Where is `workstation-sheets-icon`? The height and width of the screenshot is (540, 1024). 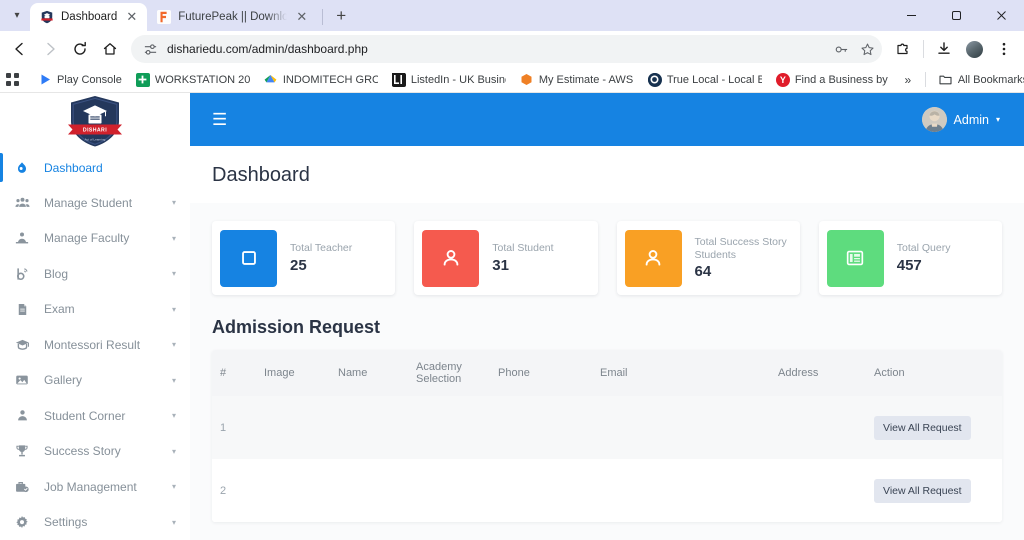 workstation-sheets-icon is located at coordinates (142, 79).